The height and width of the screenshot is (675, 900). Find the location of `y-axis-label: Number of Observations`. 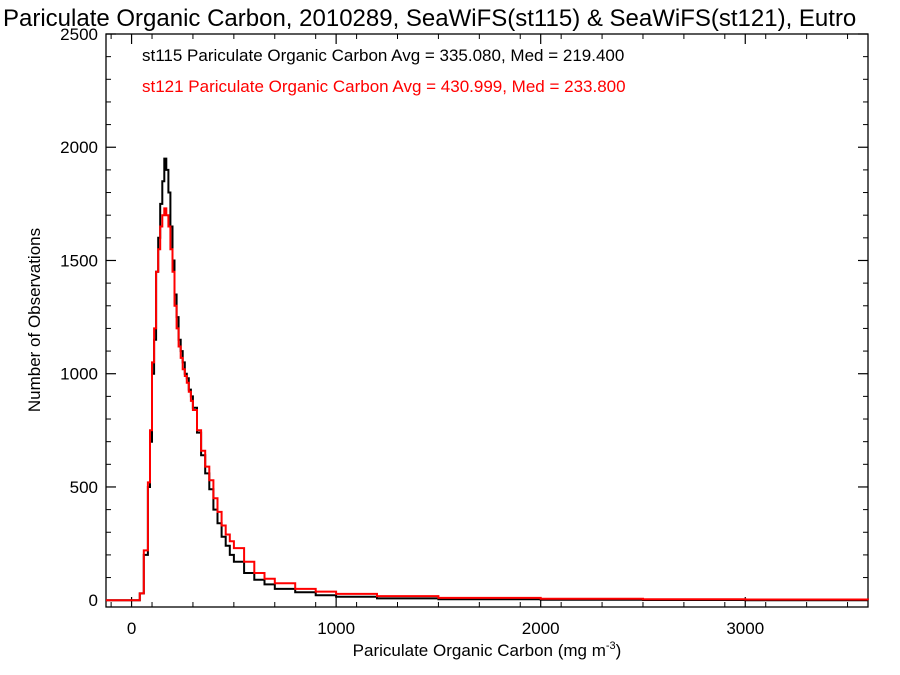

y-axis-label: Number of Observations is located at coordinates (34, 320).